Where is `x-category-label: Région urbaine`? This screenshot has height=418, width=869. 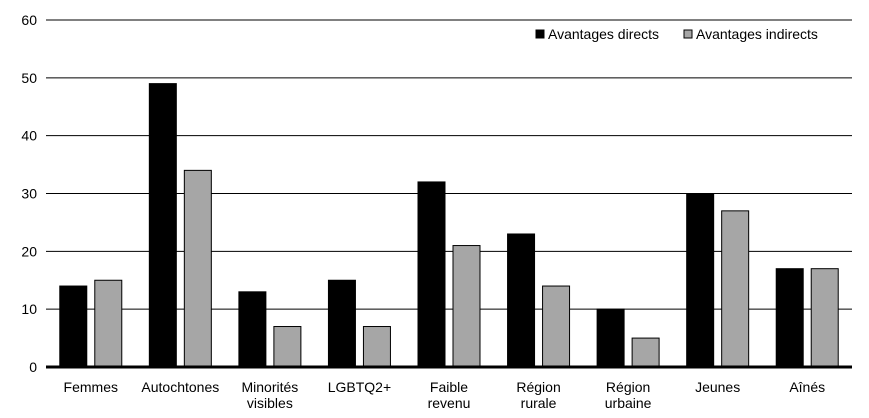 x-category-label: Région urbaine is located at coordinates (628, 395).